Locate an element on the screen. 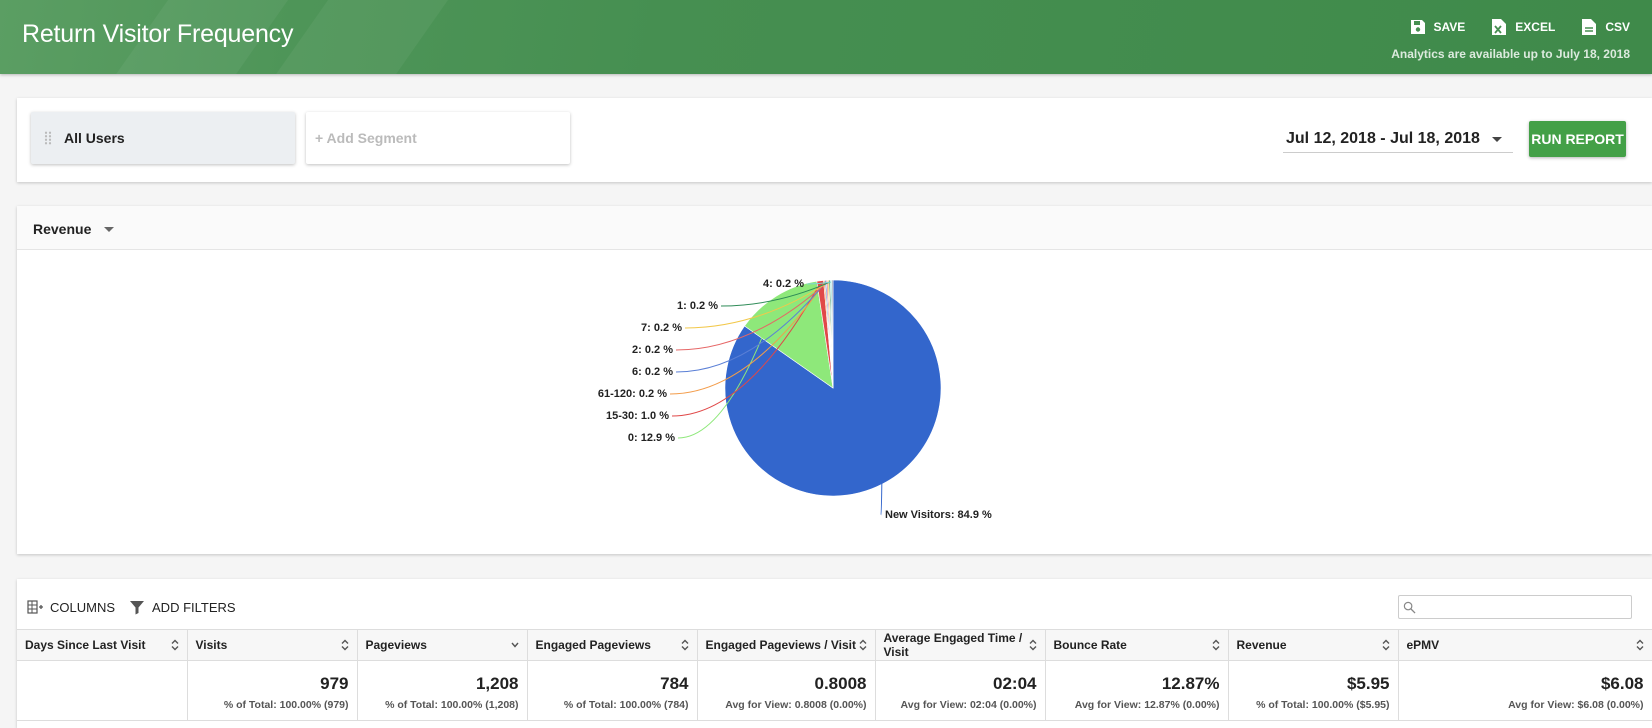 The image size is (1652, 728). column-header-label: Average Engaged Time / Visit is located at coordinates (953, 645).